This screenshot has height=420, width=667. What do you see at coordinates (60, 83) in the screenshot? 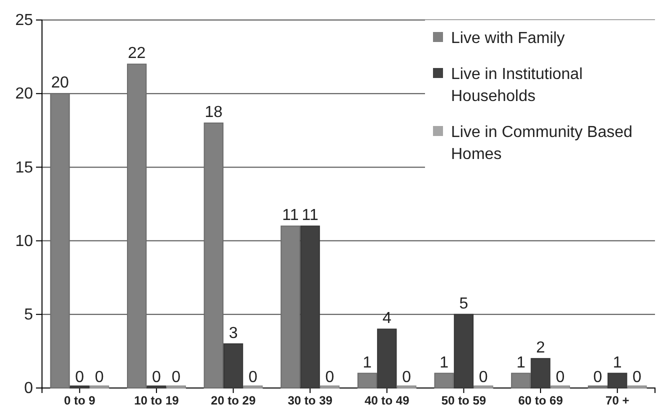
I see `data-label: 20` at bounding box center [60, 83].